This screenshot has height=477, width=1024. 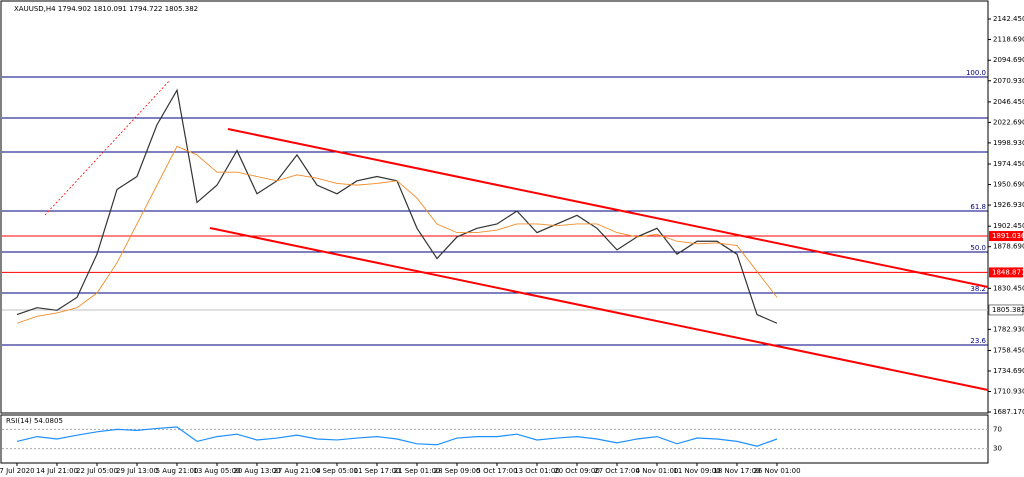 I want to click on y-tick-label: 1687.170, so click(x=1008, y=412).